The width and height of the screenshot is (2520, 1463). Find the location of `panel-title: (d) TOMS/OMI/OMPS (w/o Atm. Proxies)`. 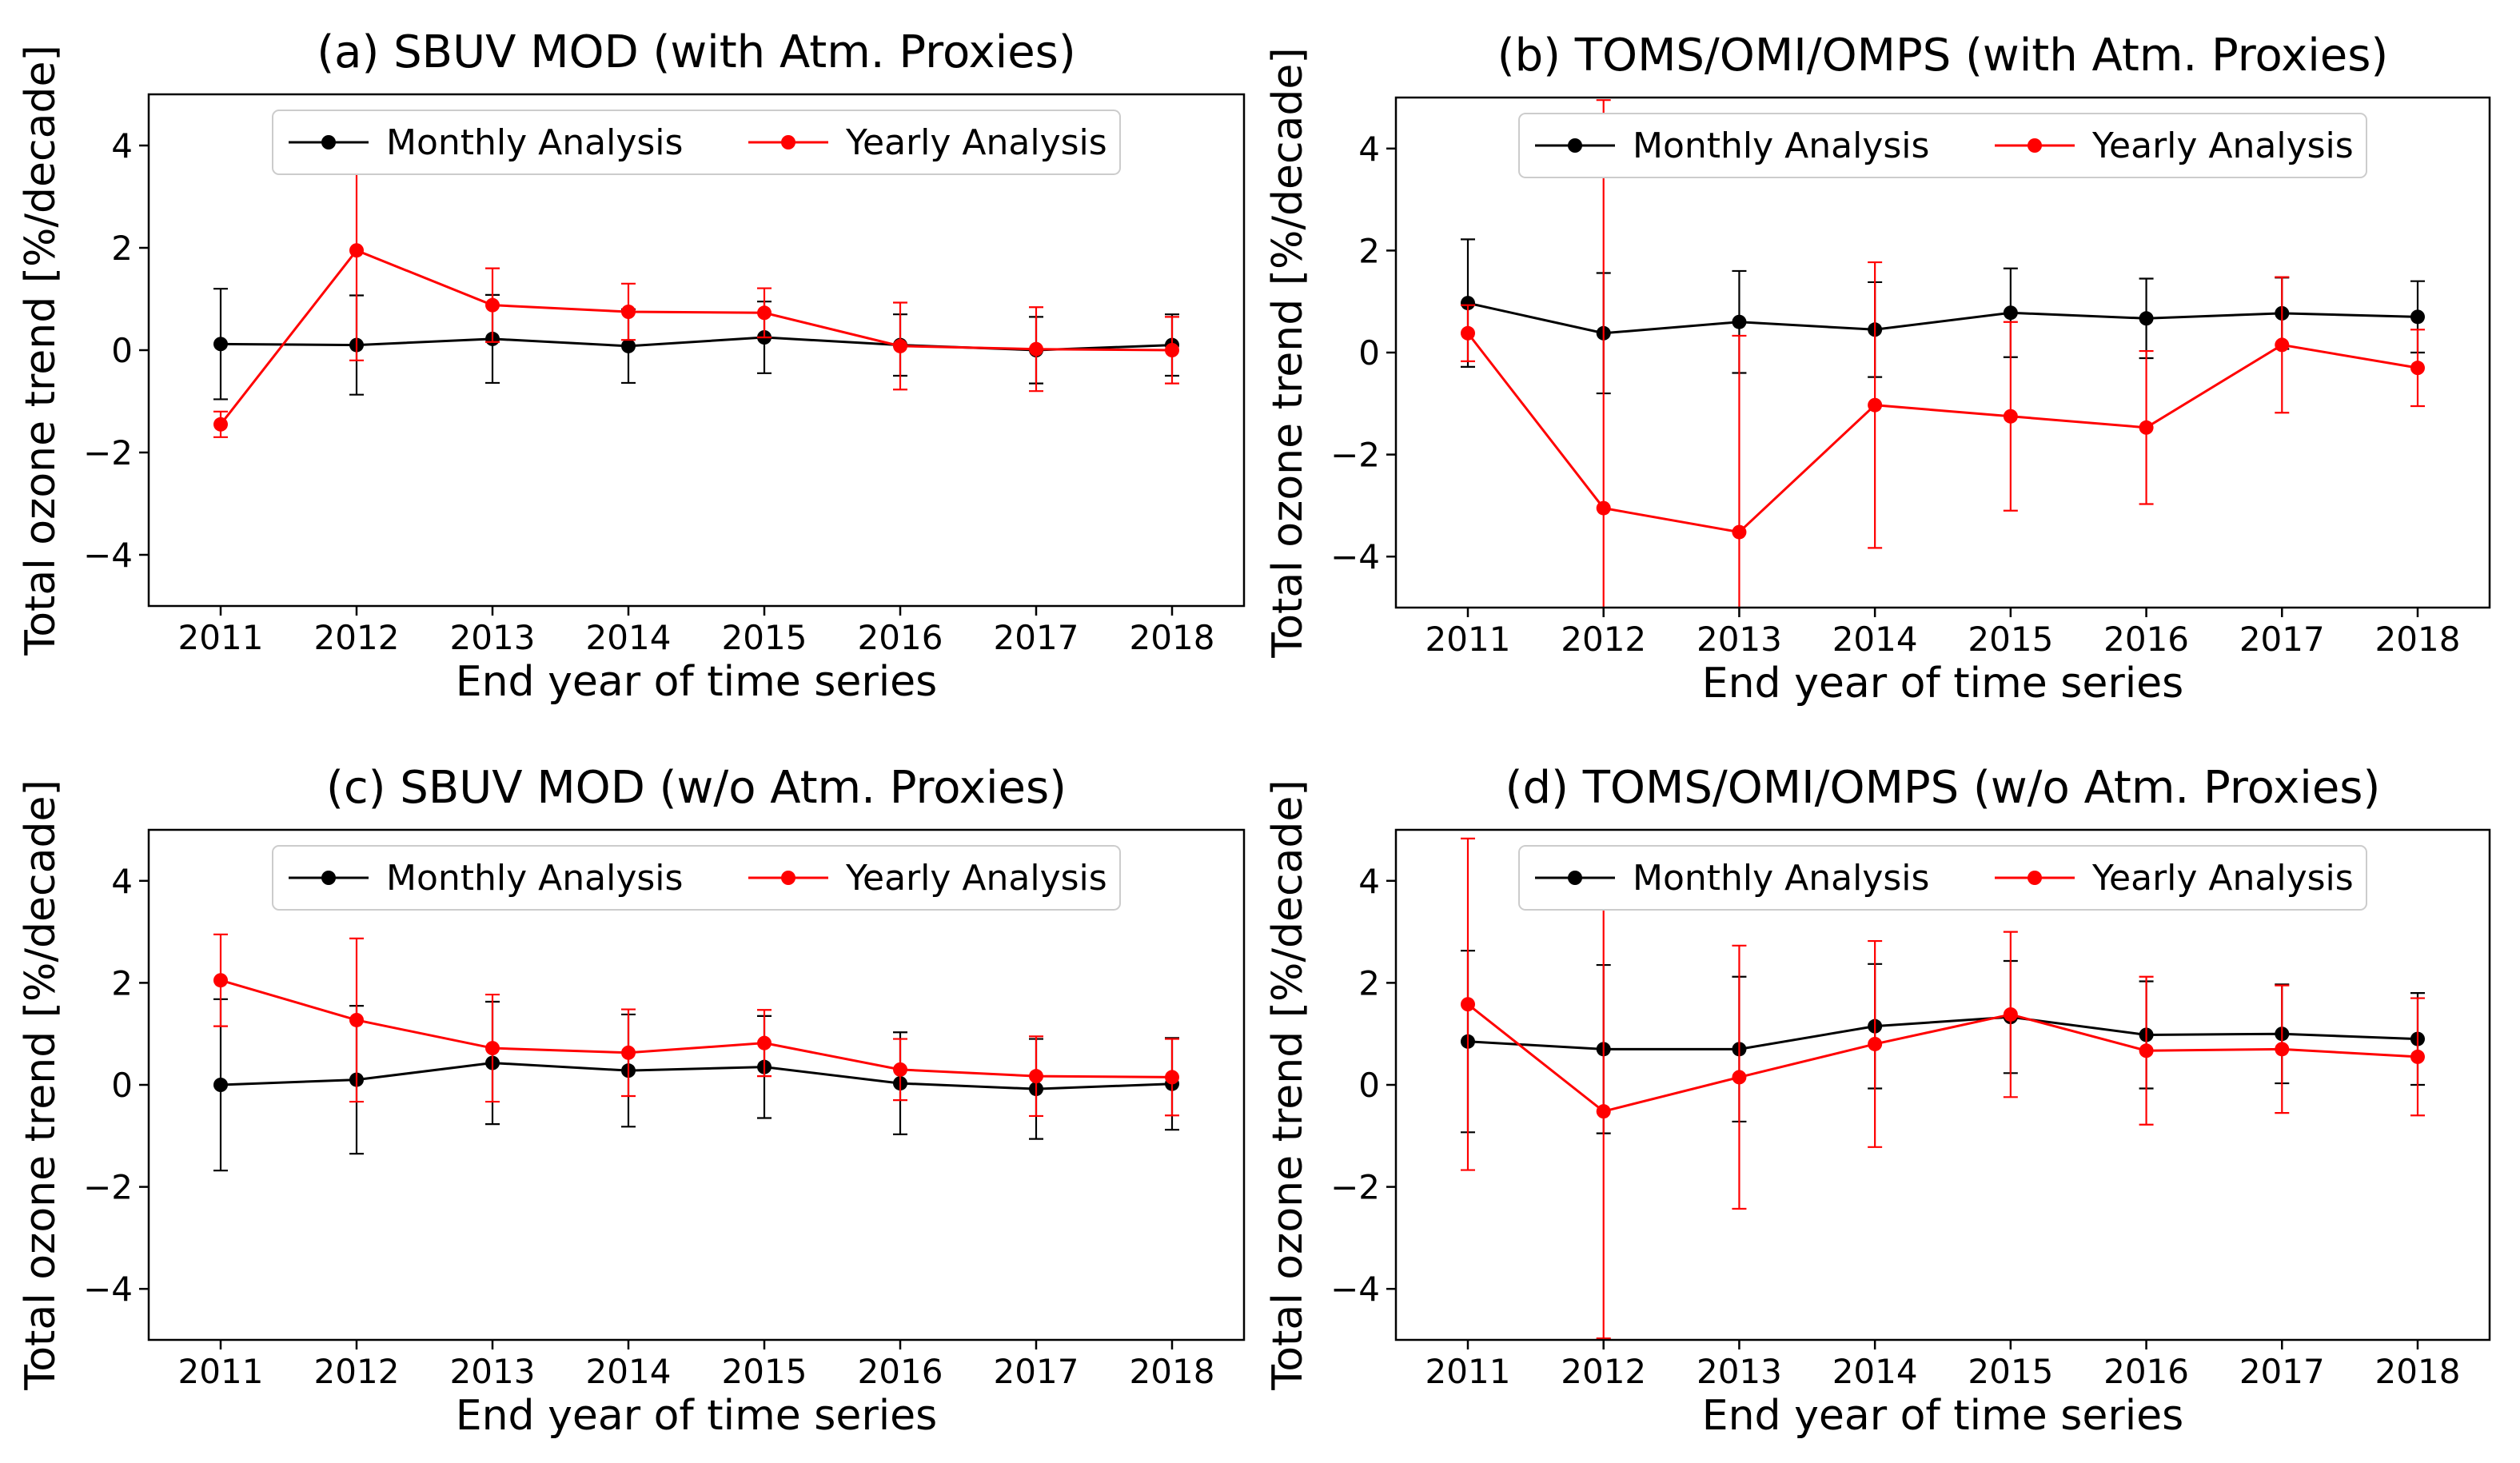

panel-title: (d) TOMS/OMI/OMPS (w/o Atm. Proxies) is located at coordinates (1943, 788).